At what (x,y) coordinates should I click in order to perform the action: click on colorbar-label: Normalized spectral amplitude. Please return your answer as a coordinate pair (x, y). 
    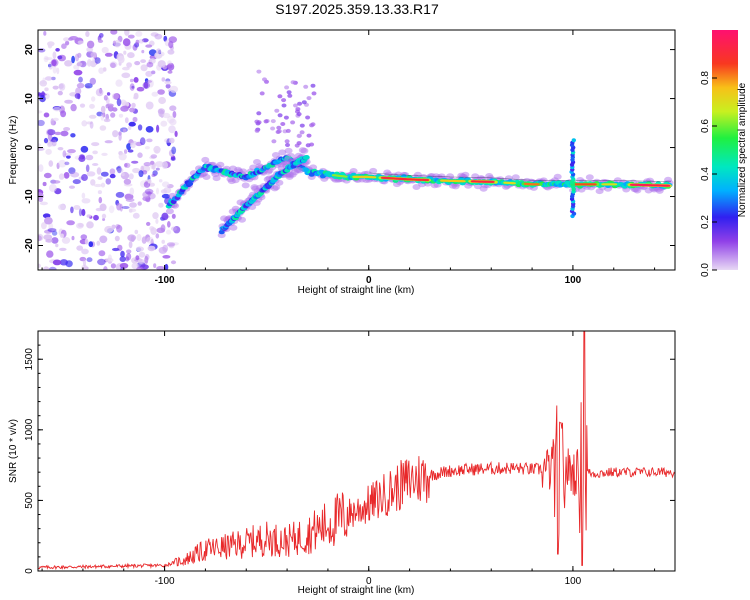
    Looking at the image, I should click on (742, 149).